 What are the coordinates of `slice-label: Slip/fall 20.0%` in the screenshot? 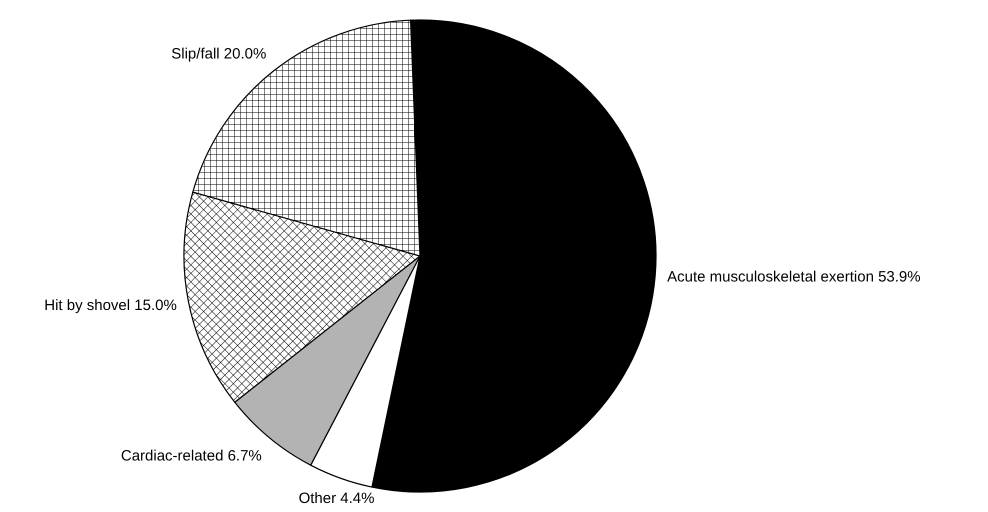 It's located at (218, 53).